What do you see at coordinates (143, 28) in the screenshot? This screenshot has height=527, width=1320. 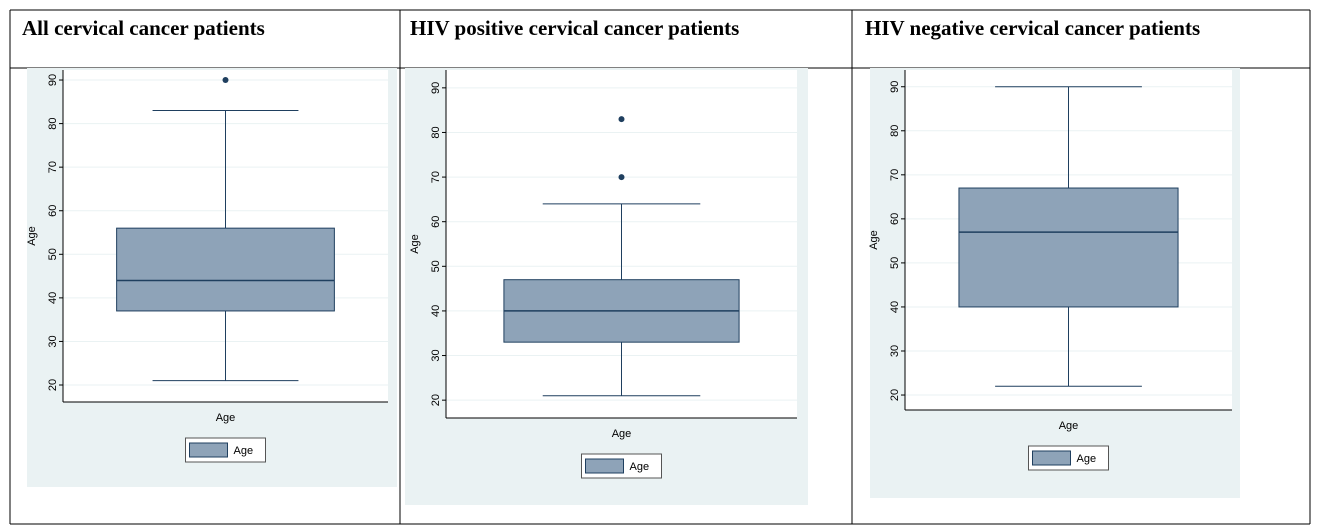 I see `column-header: All cervical cancer patients` at bounding box center [143, 28].